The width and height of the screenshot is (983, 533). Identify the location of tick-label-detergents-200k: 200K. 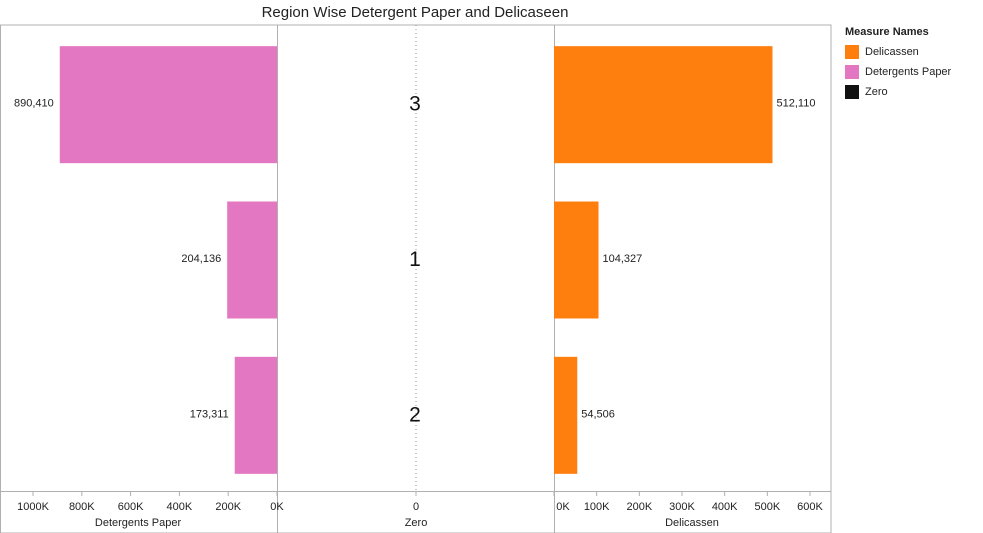
(228, 507).